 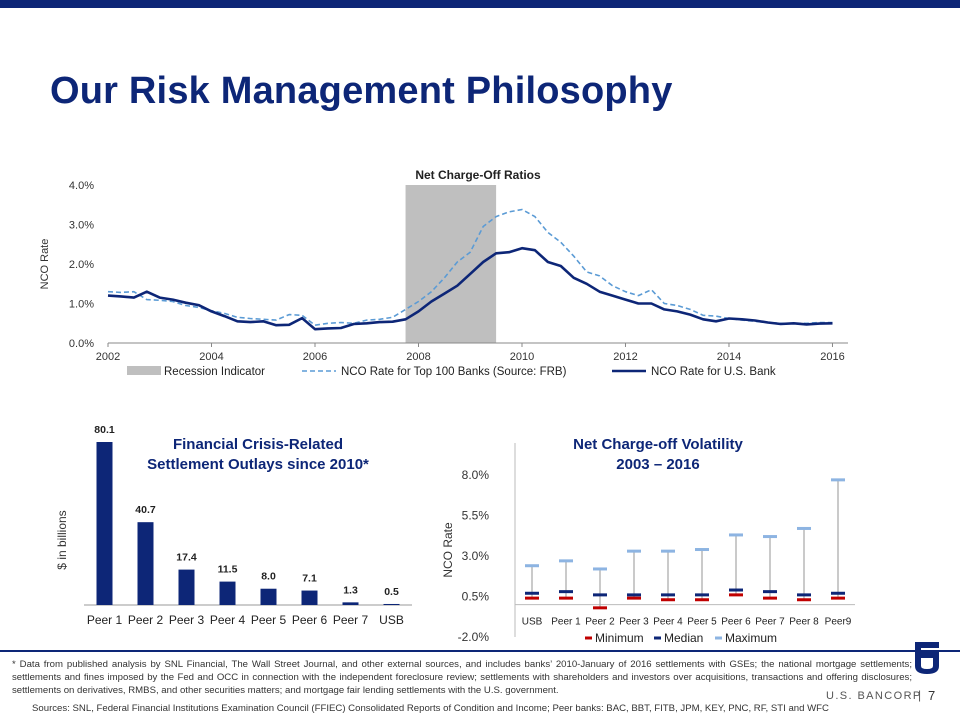 I want to click on legend-label-maximum: Maximum, so click(x=751, y=638).